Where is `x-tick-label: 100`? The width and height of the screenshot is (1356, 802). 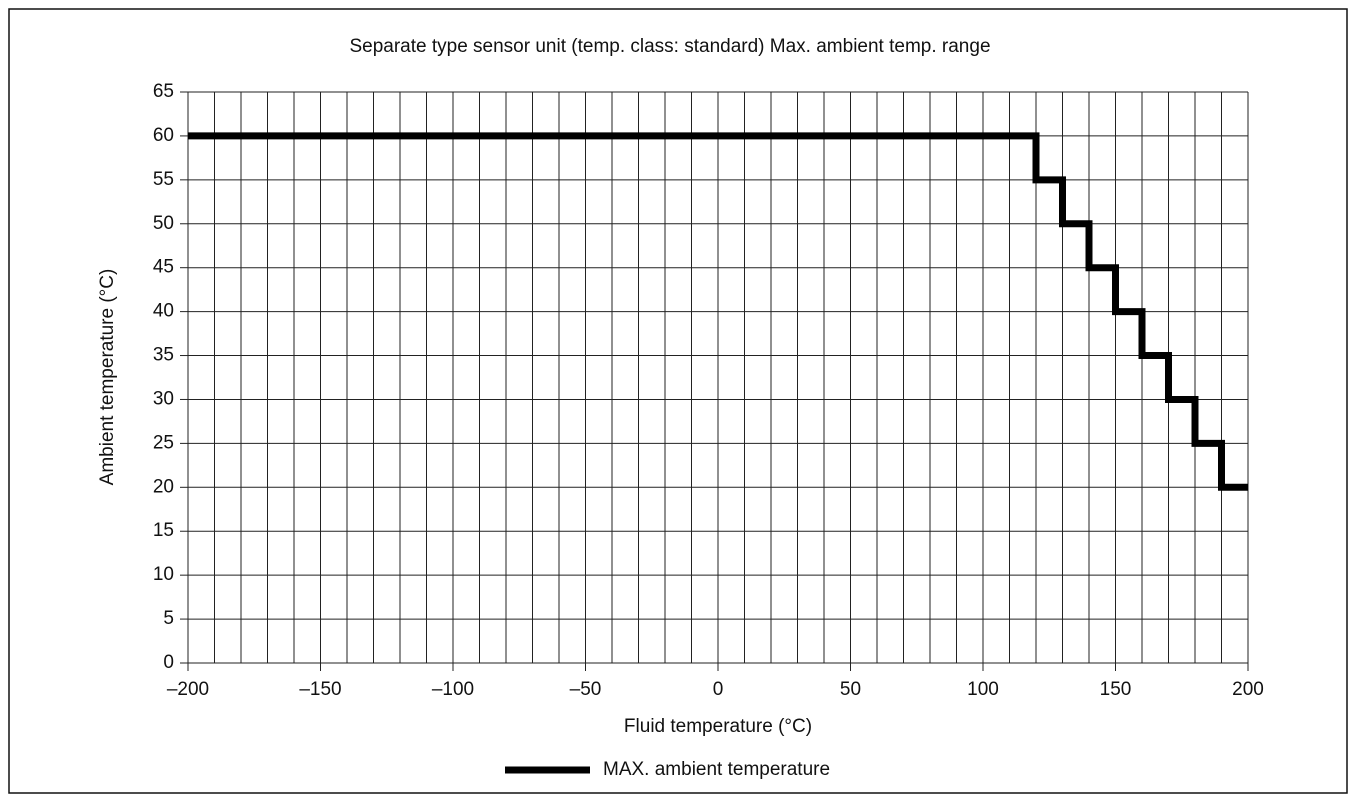
x-tick-label: 100 is located at coordinates (983, 689).